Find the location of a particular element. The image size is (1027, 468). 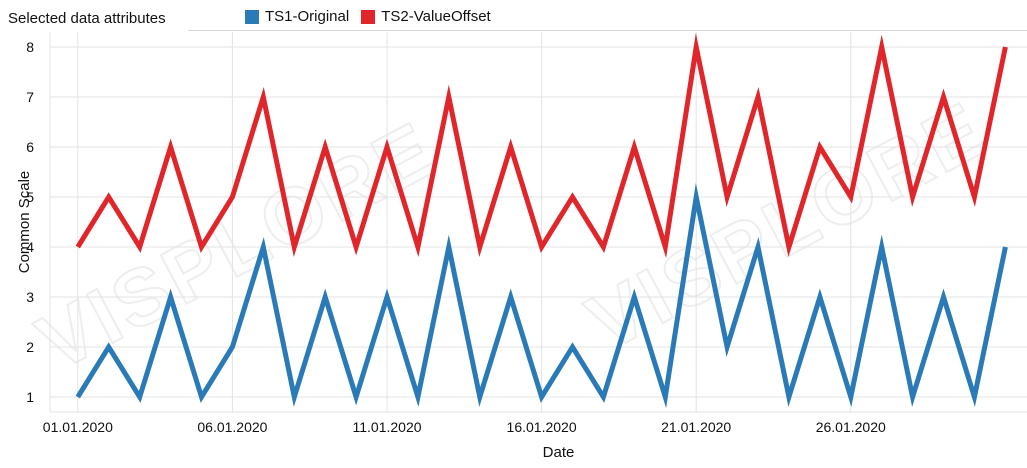

x-tick-label: 01.01.2020 is located at coordinates (78, 427).